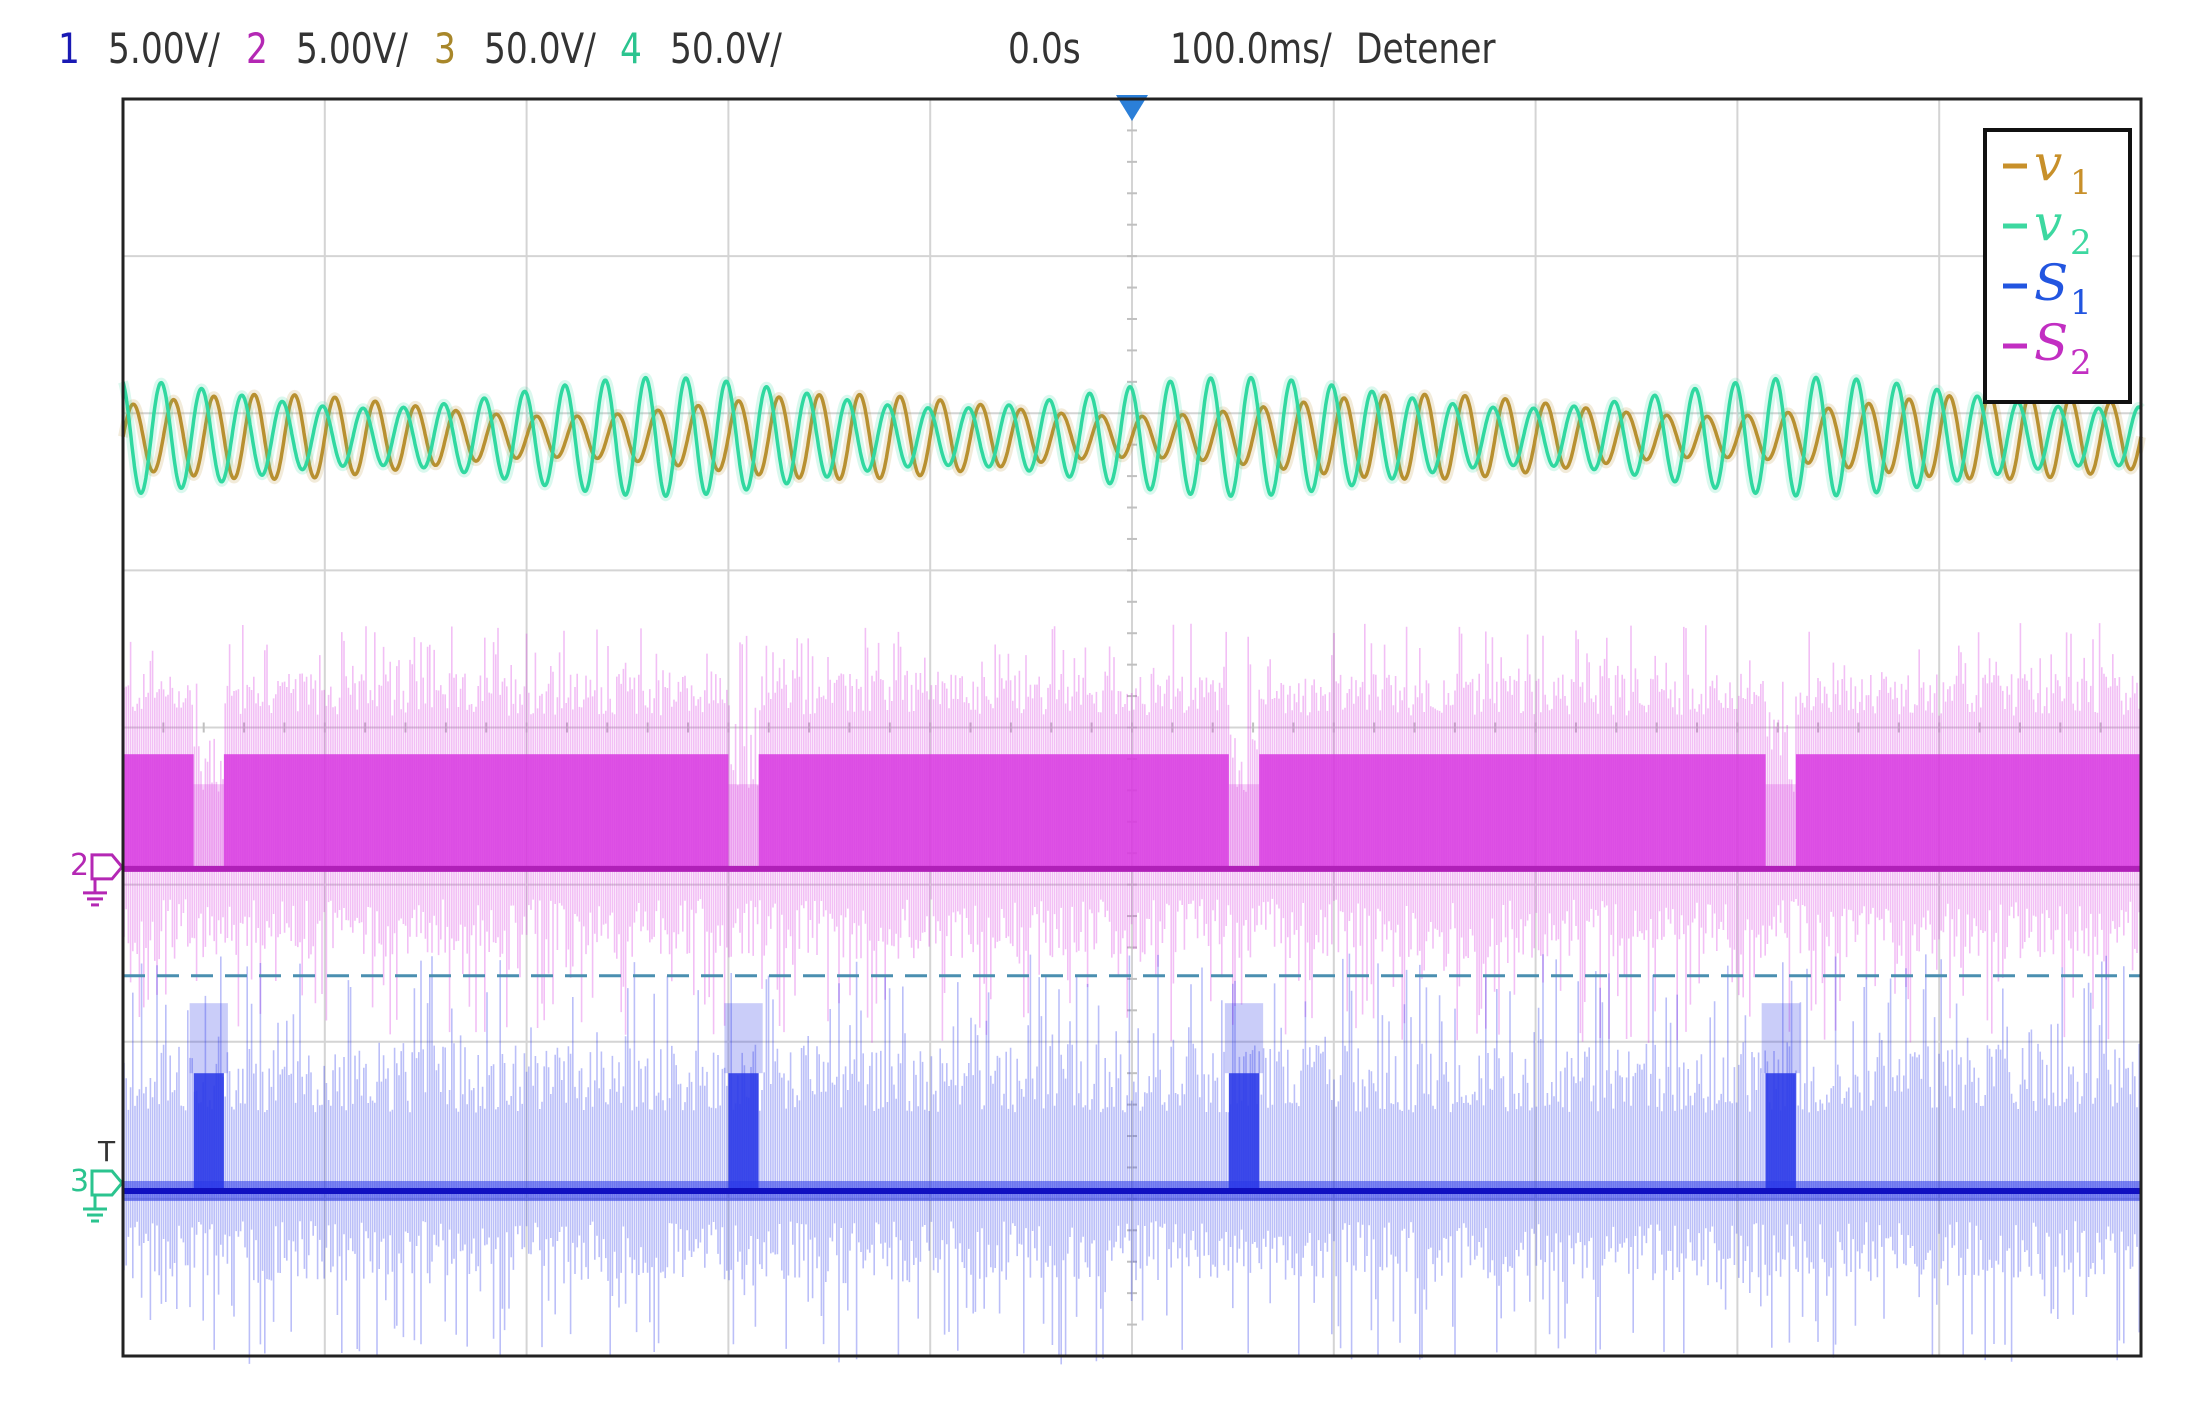 The height and width of the screenshot is (1401, 2199). Describe the element at coordinates (2081, 363) in the screenshot. I see `legend-subscript-S2: 2` at that location.